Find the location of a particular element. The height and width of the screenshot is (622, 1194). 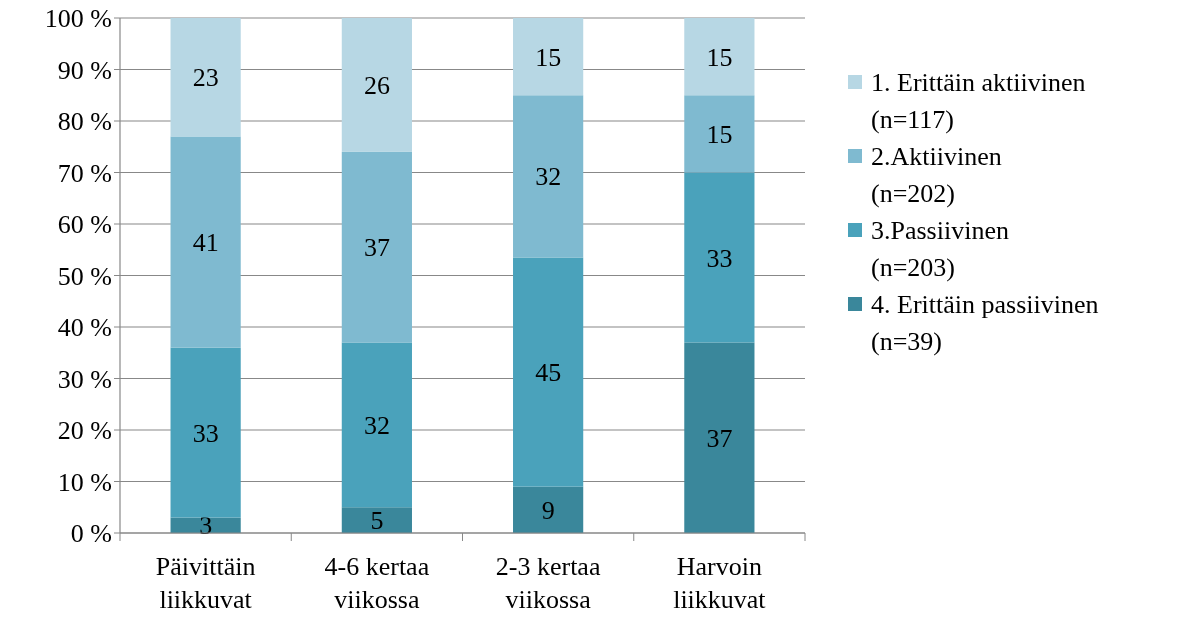

y-tick-label: 0 % is located at coordinates (91, 534).